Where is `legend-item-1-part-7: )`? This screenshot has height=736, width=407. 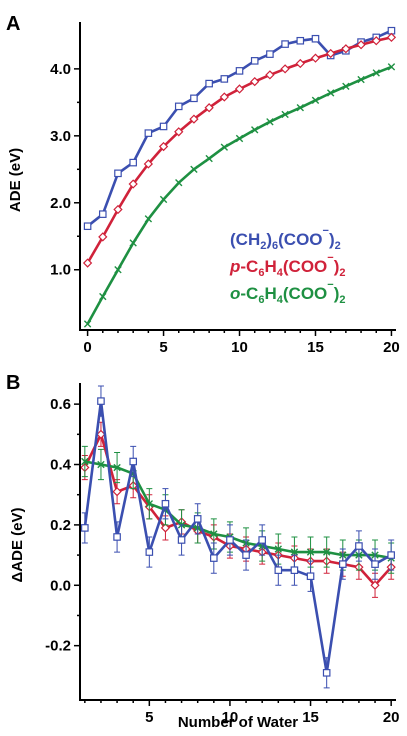 legend-item-1-part-7: ) is located at coordinates (337, 266).